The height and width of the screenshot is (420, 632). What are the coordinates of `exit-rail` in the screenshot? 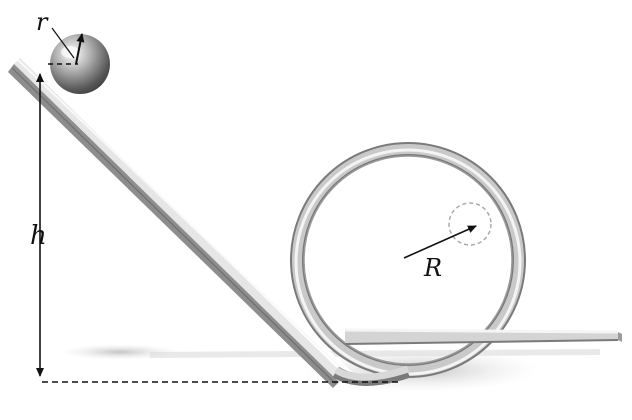 It's located at (483, 336).